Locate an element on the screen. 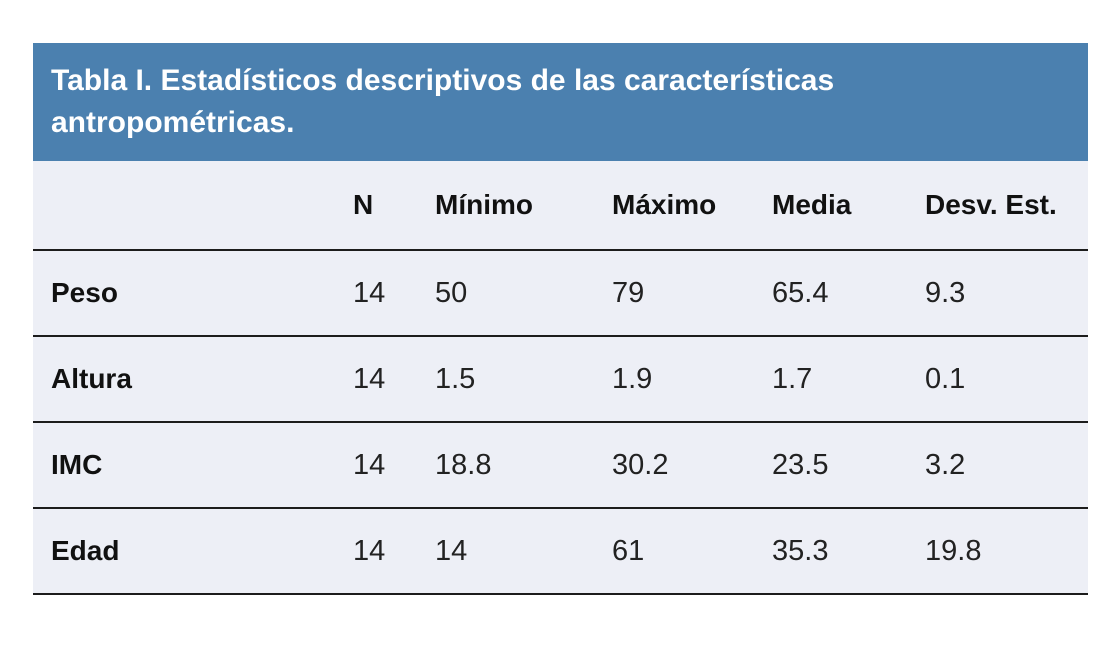  row-label: IMC is located at coordinates (77, 464).